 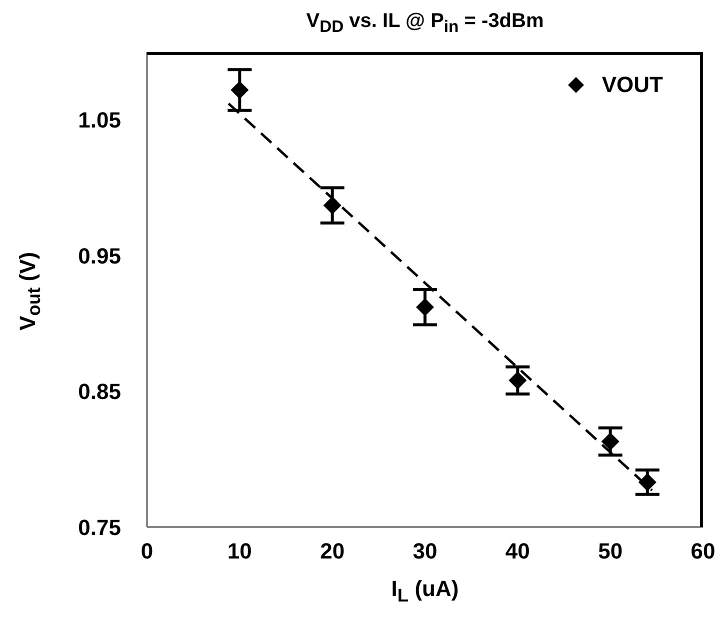 I want to click on x-tick-label: 50, so click(x=610, y=551).